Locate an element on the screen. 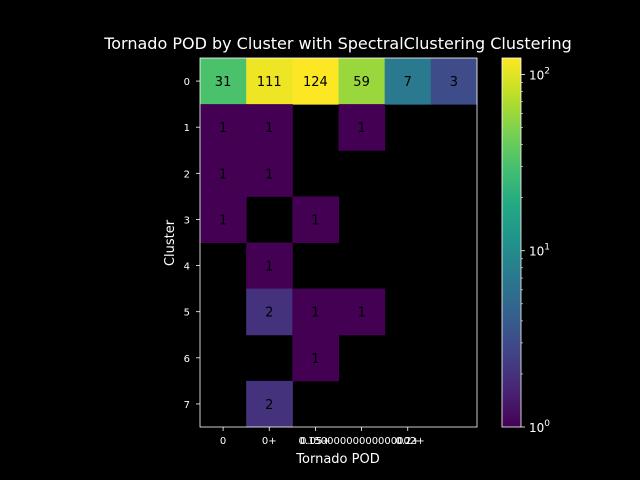  x-tick-label: 0.15000000000000002+ is located at coordinates (362, 441).